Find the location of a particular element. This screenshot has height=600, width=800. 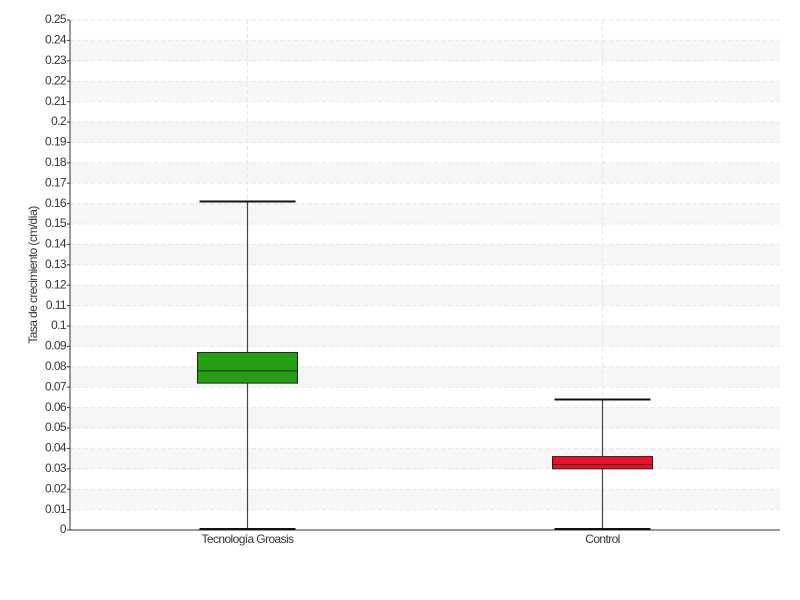

y-tick-label: 0.06 is located at coordinates (56, 407).